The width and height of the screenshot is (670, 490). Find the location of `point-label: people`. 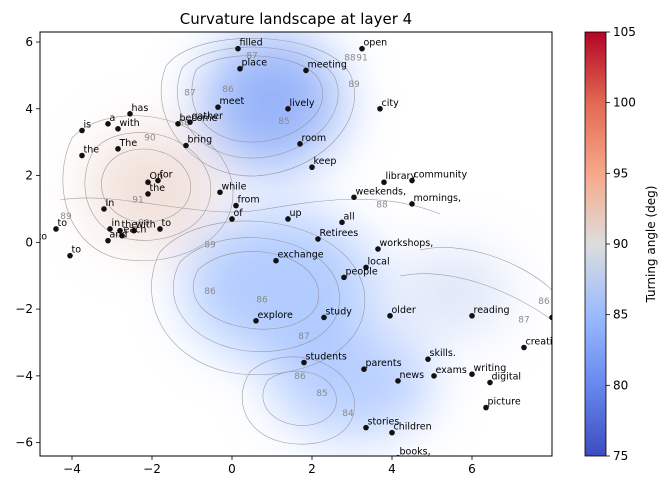

point-label: people is located at coordinates (362, 271).